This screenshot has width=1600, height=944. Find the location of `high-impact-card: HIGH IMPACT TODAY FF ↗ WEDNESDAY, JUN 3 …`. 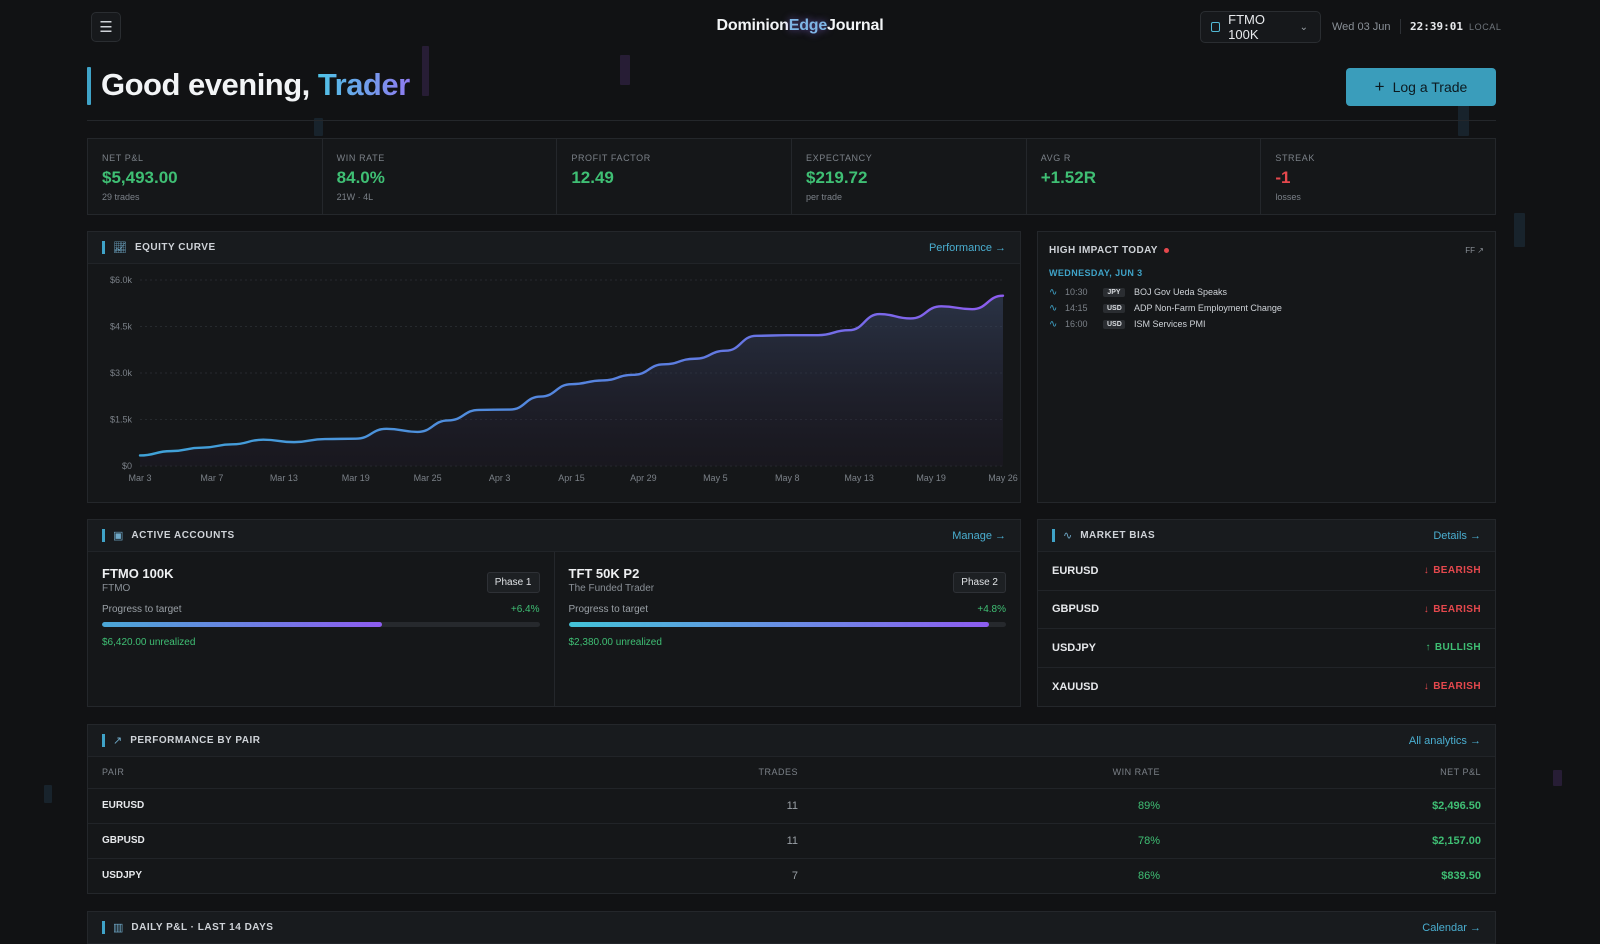

high-impact-card: HIGH IMPACT TODAY FF ↗ WEDNESDAY, JUN 3 … is located at coordinates (1266, 367).